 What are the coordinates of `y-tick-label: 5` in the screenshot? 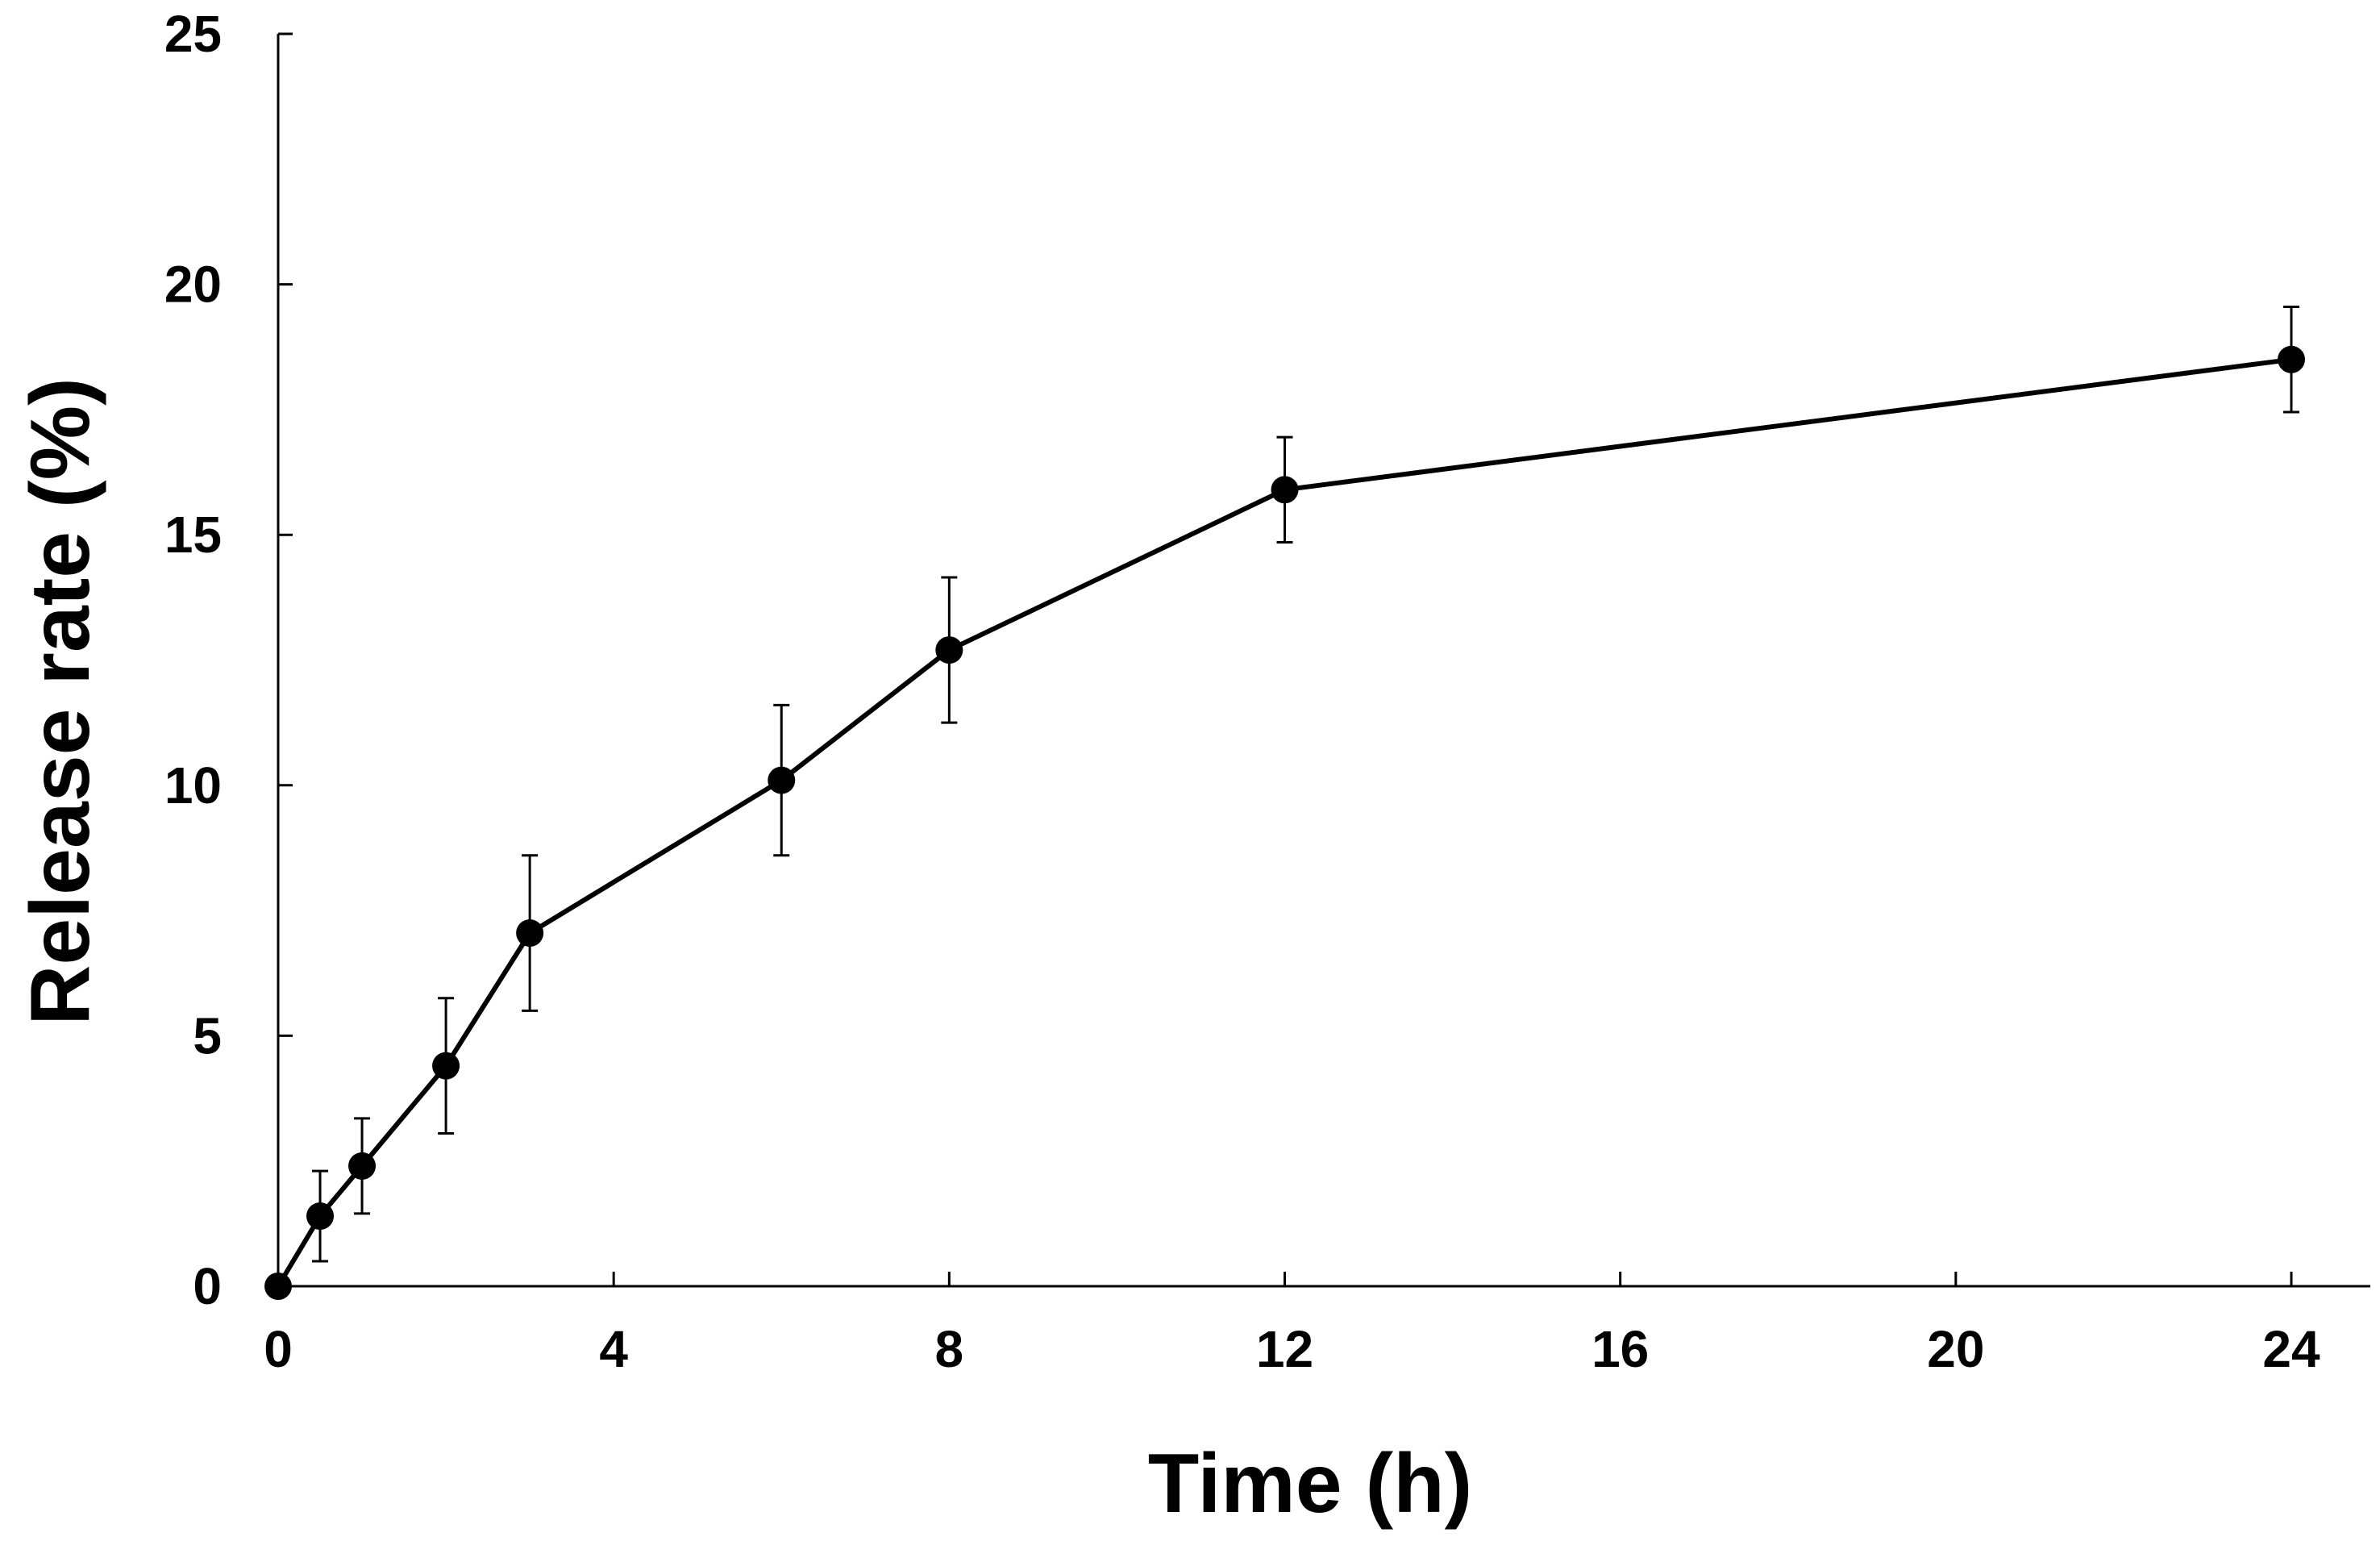 It's located at (207, 1035).